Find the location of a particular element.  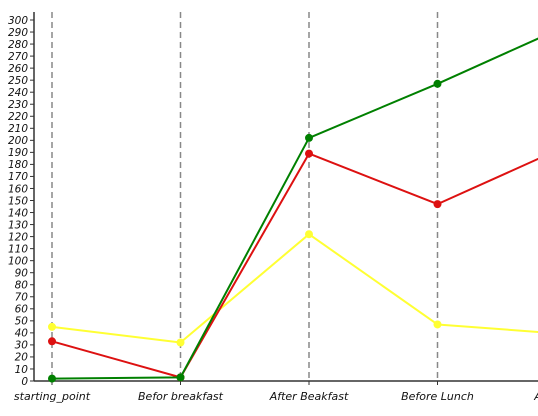

x-tick-label: Befor breakfast is located at coordinates (181, 396).